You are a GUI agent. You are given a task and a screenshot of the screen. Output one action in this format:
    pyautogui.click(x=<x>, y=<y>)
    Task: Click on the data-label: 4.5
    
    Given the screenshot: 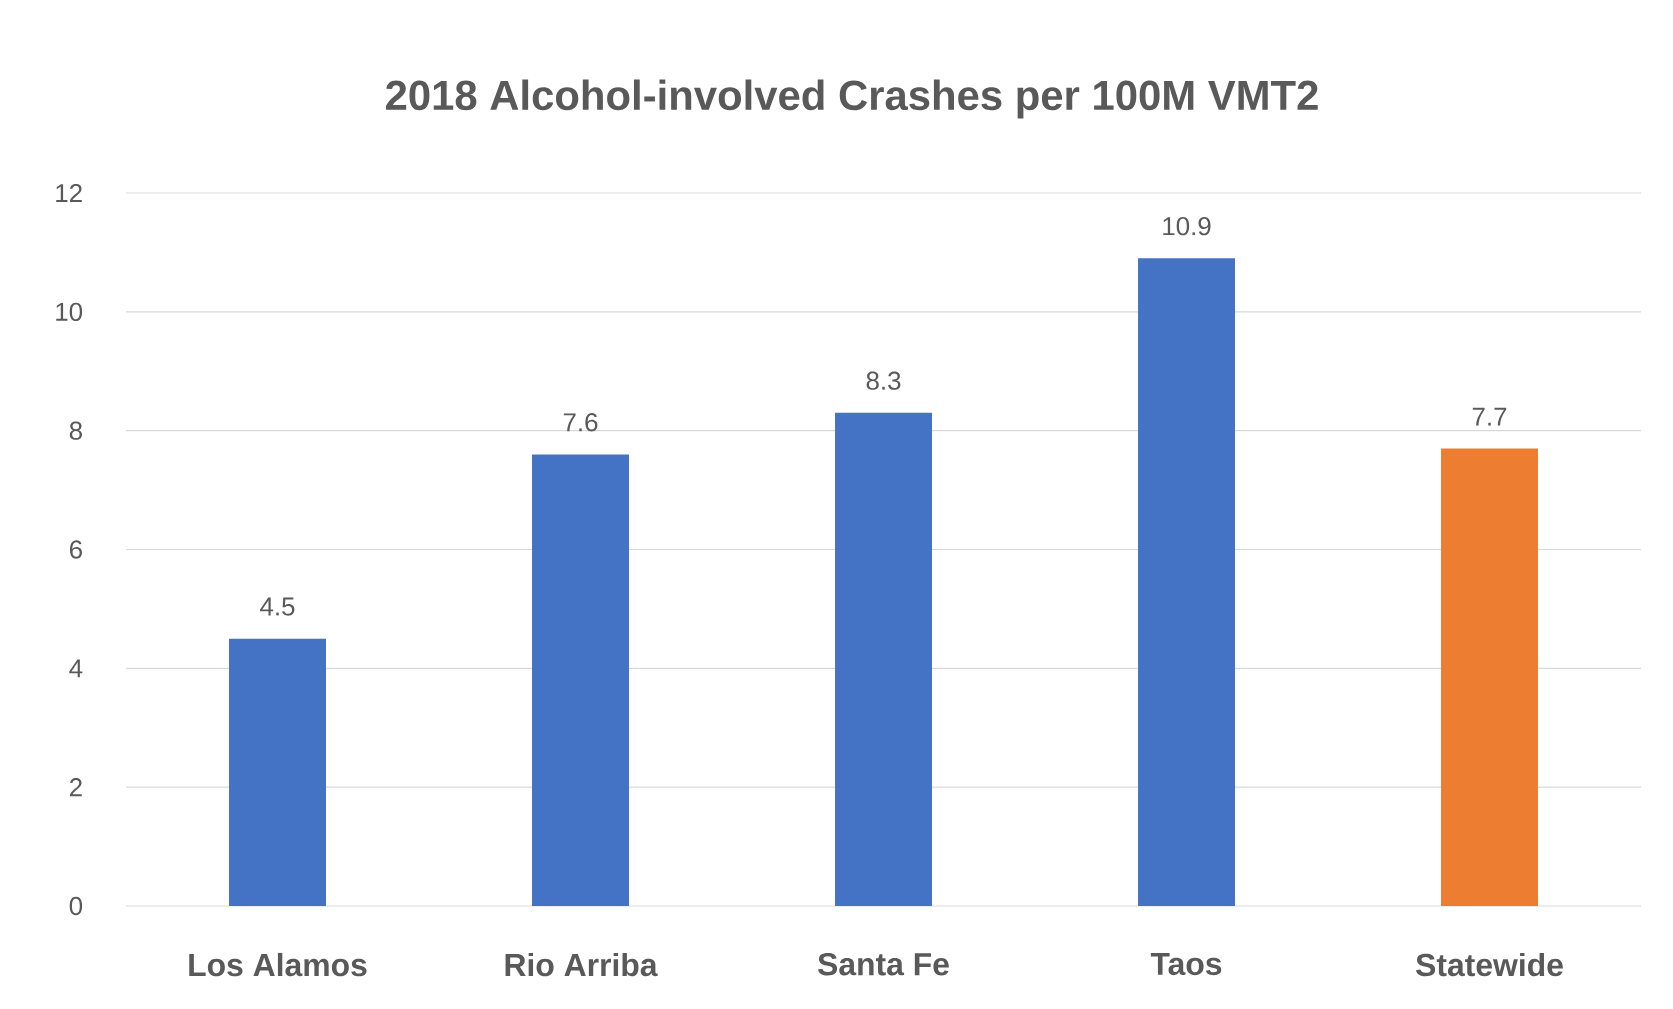 What is the action you would take?
    pyautogui.click(x=277, y=606)
    